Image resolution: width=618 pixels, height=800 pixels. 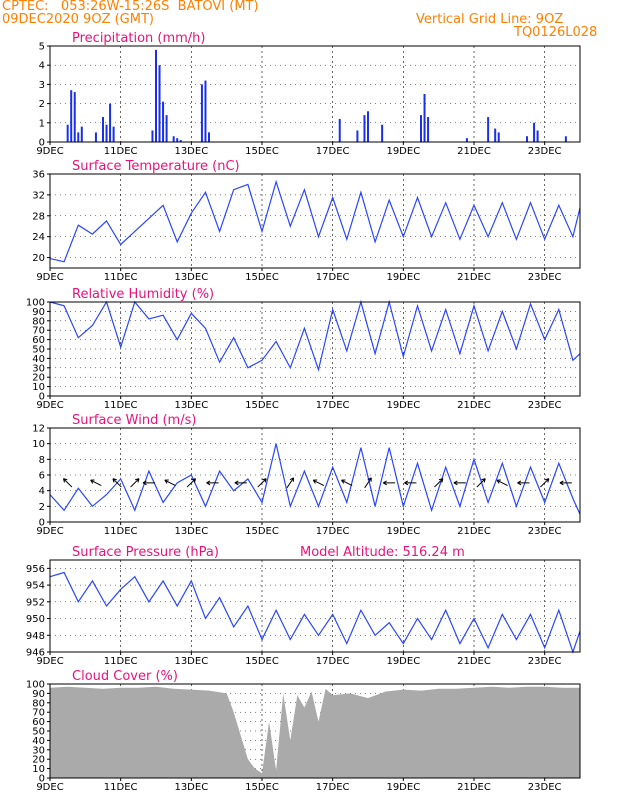 I want to click on ytick-label: 6, so click(x=42, y=476).